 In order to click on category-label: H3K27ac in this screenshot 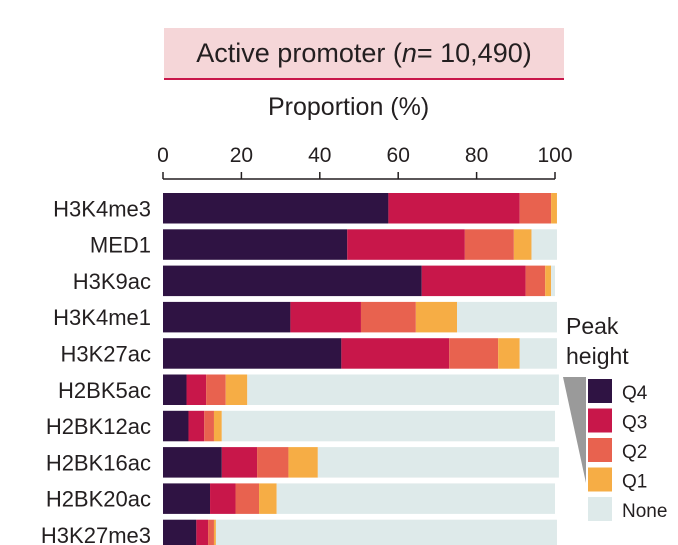, I will do `click(105, 353)`.